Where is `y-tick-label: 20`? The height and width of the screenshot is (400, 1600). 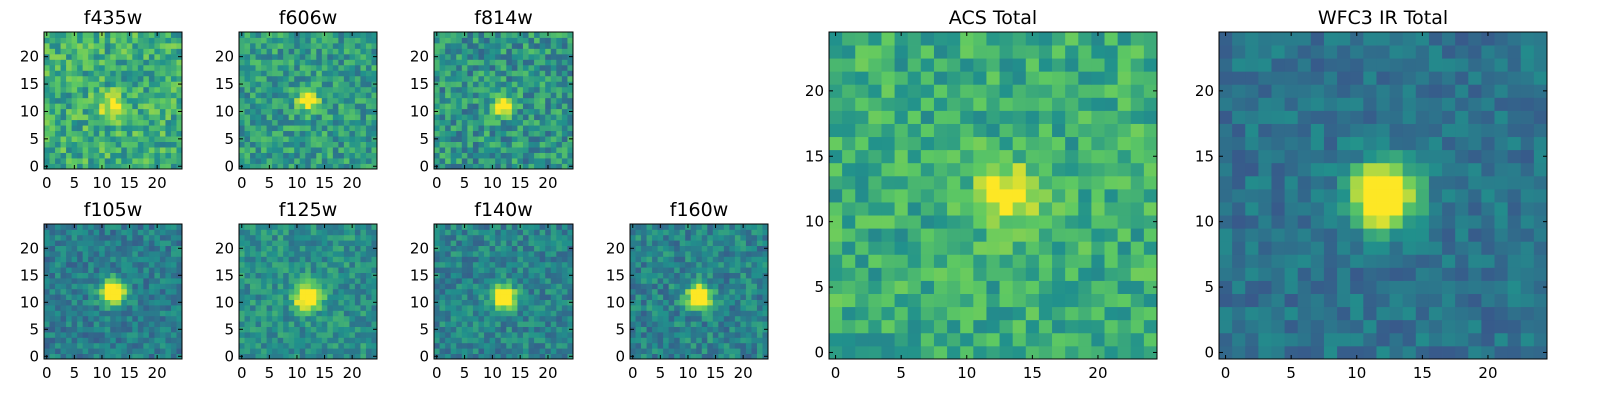 y-tick-label: 20 is located at coordinates (419, 57).